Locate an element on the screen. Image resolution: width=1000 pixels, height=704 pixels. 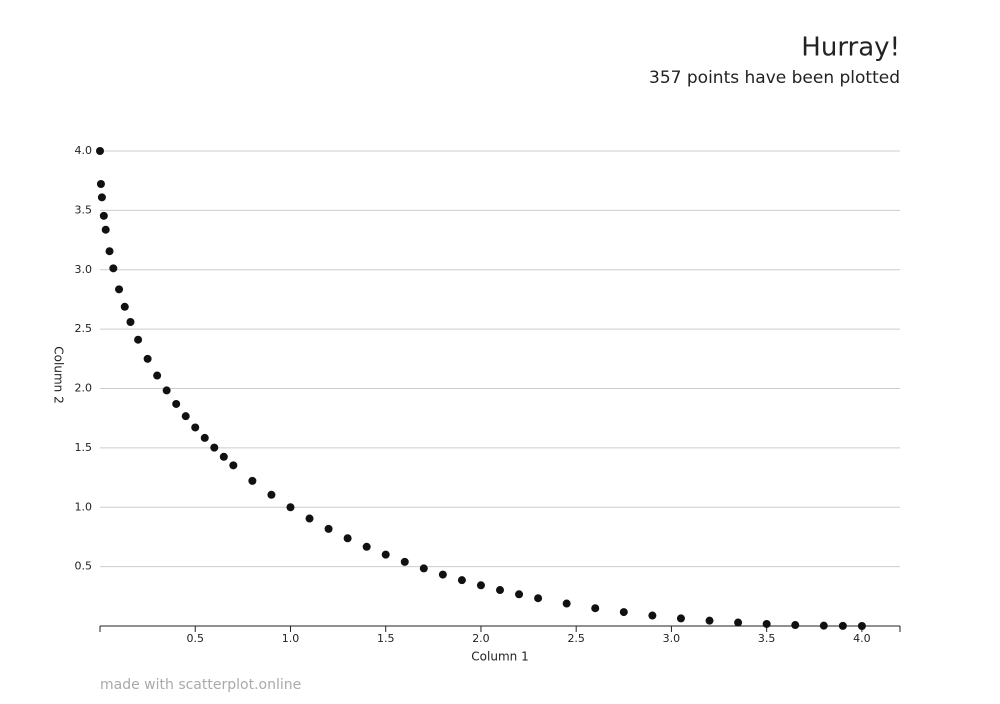
x-tick-label: 4.0 is located at coordinates (862, 638).